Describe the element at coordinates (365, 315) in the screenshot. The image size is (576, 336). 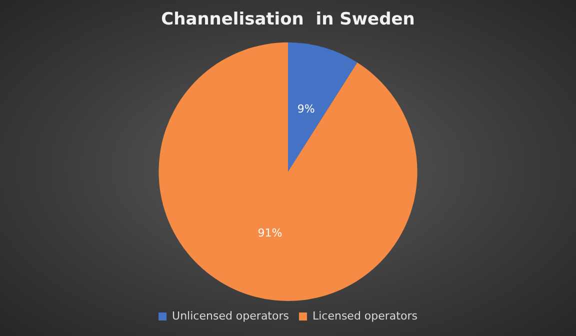
I see `legend-label: Licensed operators` at that location.